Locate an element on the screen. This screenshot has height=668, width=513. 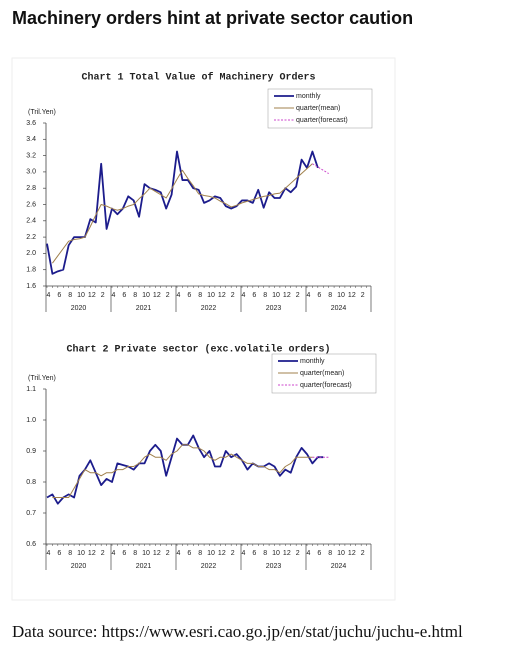
y-tick-label: 0.8 is located at coordinates (31, 482).